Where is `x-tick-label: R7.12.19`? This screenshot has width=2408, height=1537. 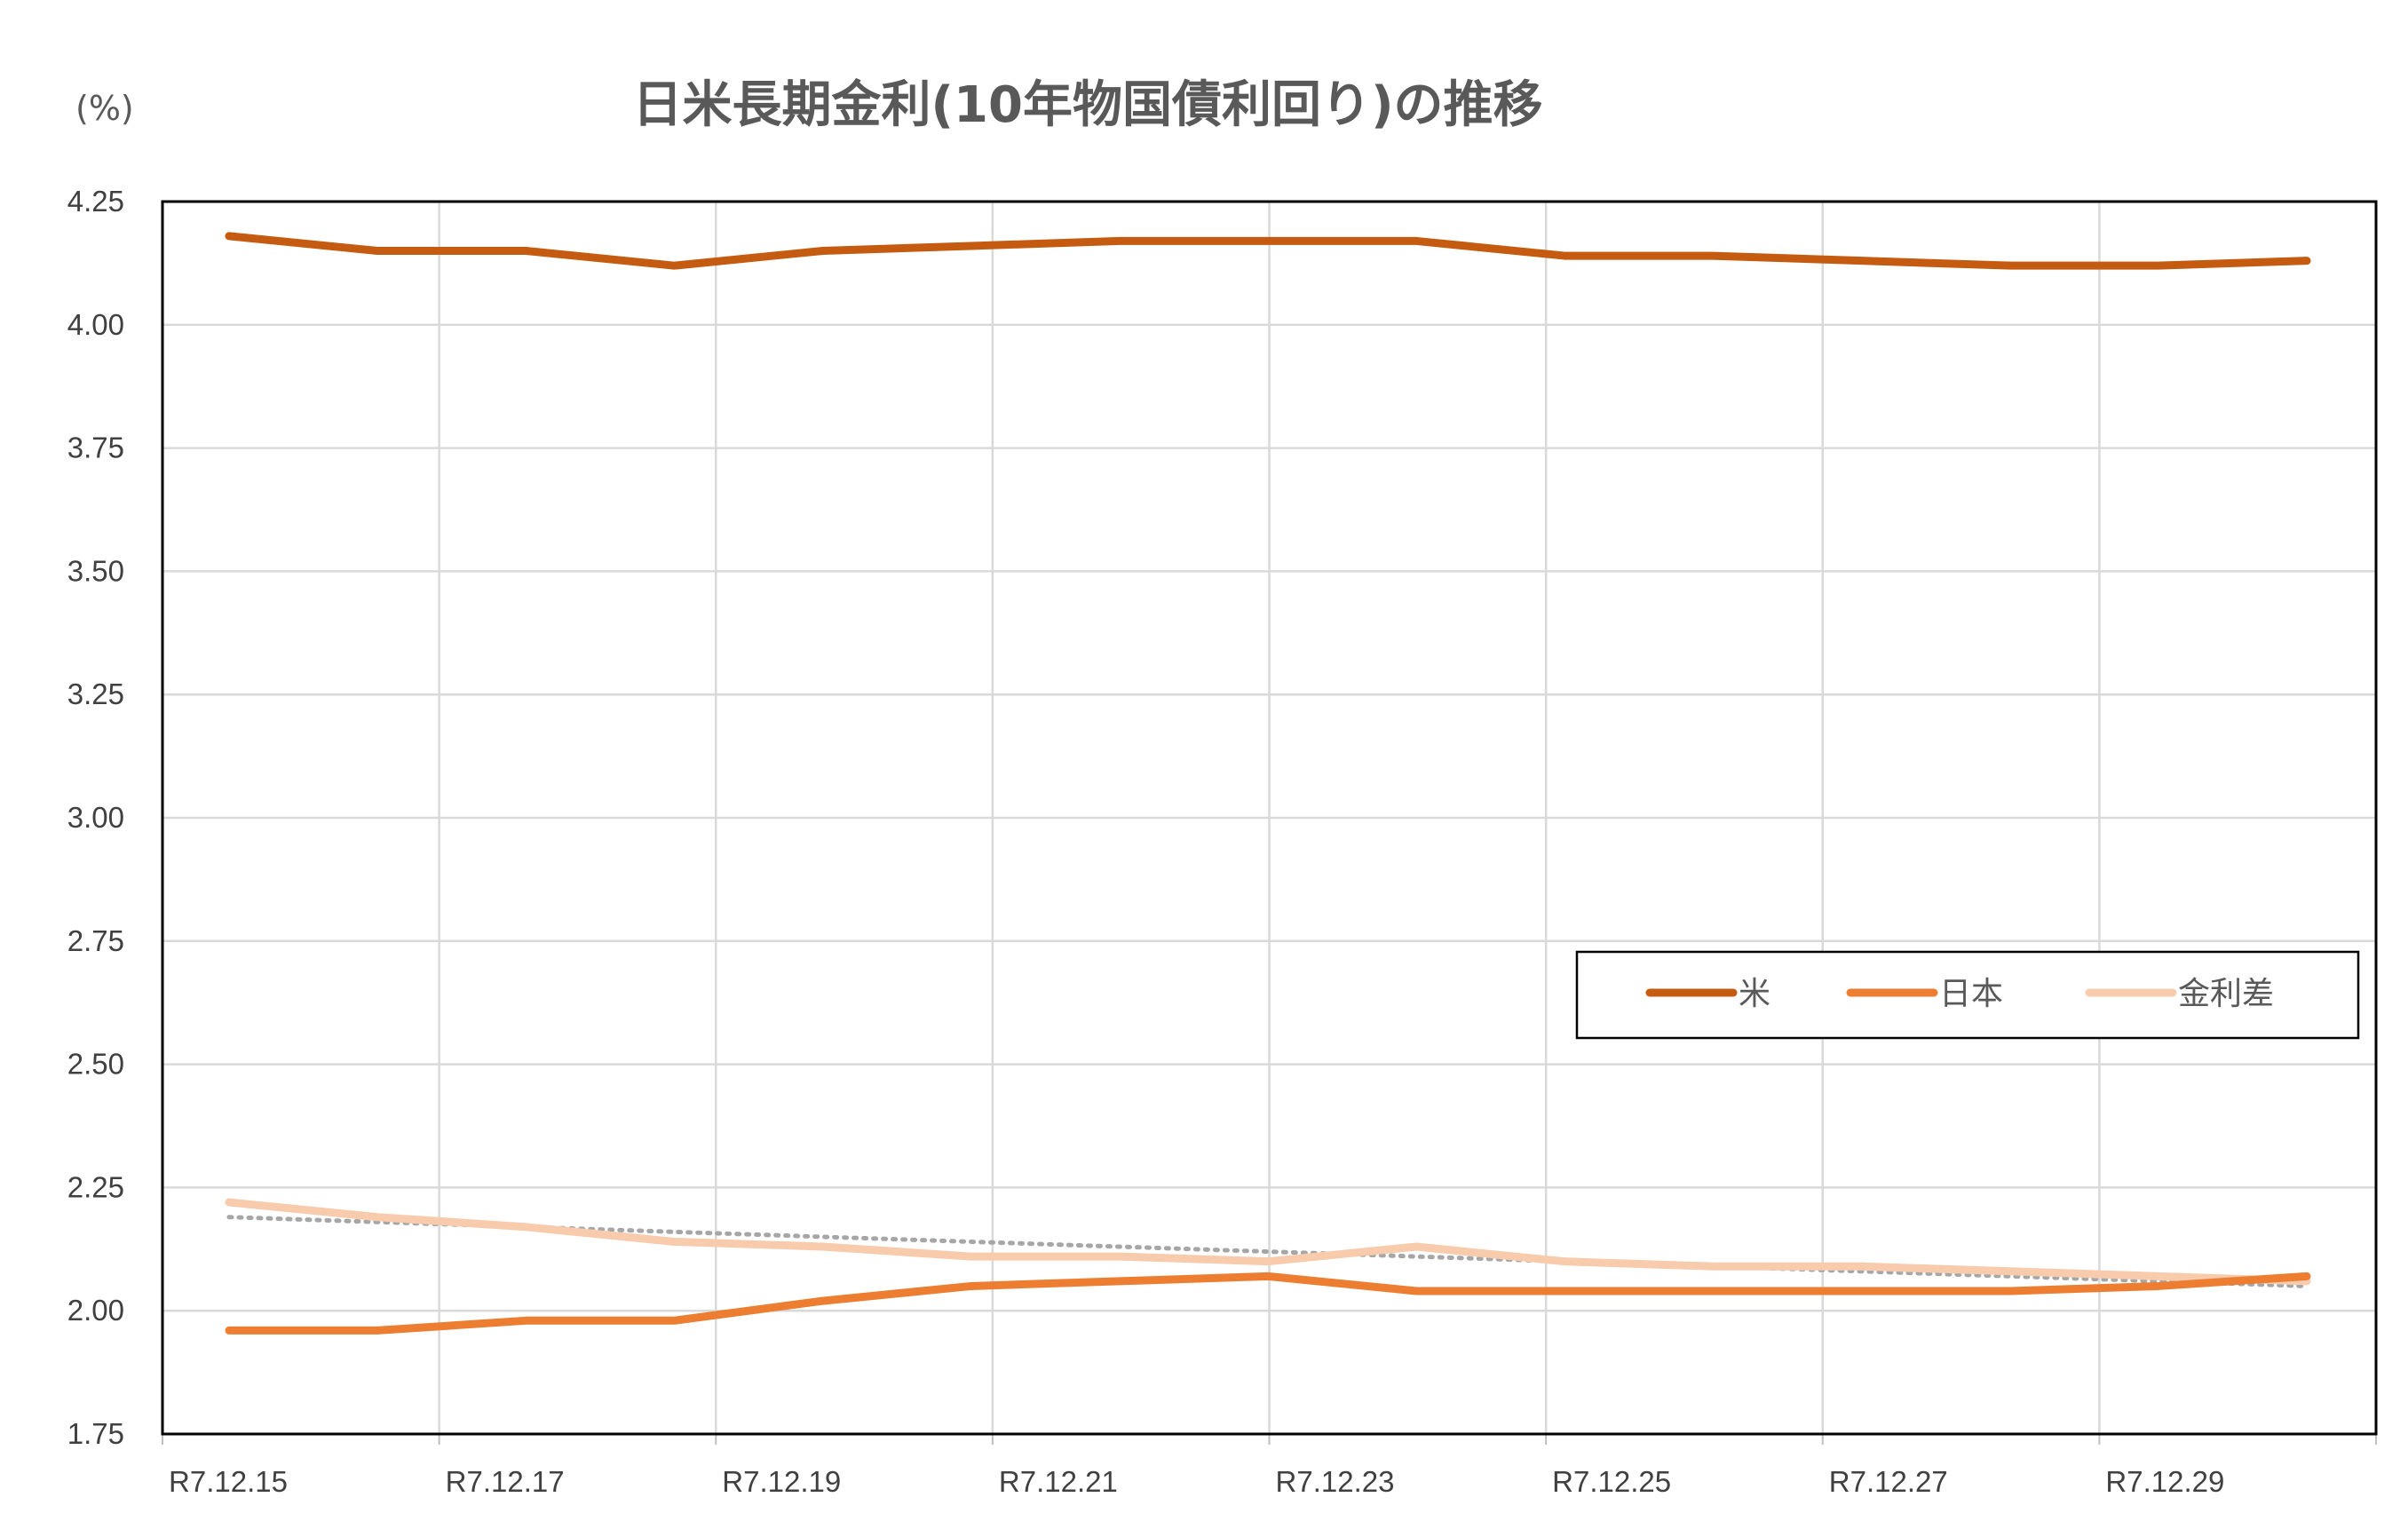
x-tick-label: R7.12.19 is located at coordinates (781, 1482).